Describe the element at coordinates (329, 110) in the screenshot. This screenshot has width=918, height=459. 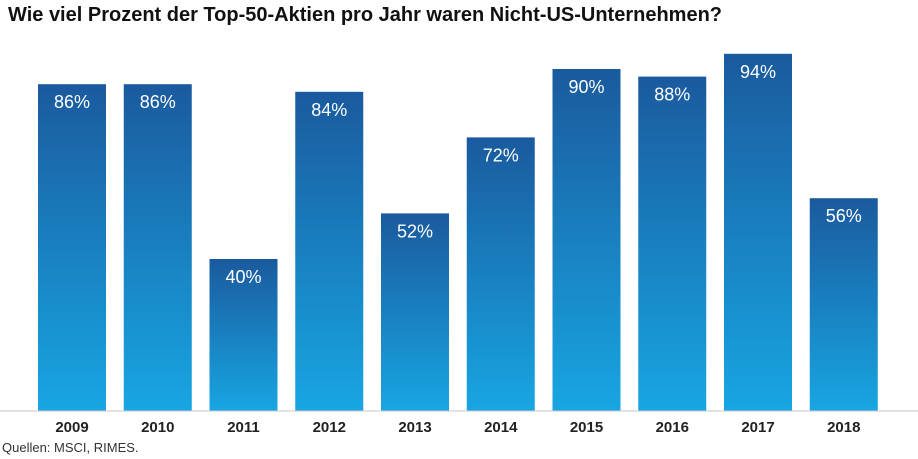
I see `data-label-2012: 84%` at that location.